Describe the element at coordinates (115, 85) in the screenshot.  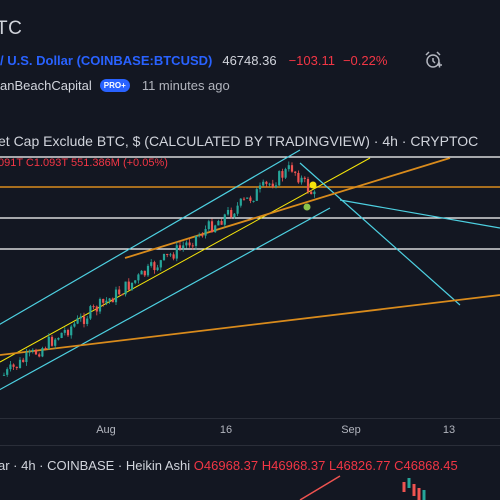
I see `author-row: anBeachCapital PRO+ 11 minutes ago` at that location.